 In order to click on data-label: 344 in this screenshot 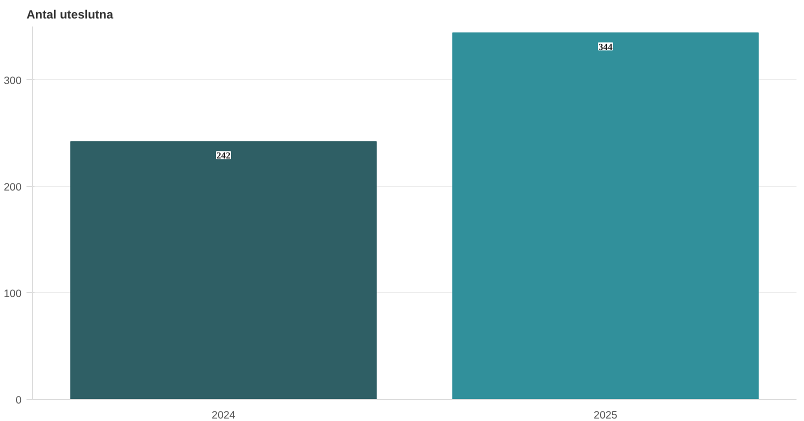, I will do `click(605, 47)`.